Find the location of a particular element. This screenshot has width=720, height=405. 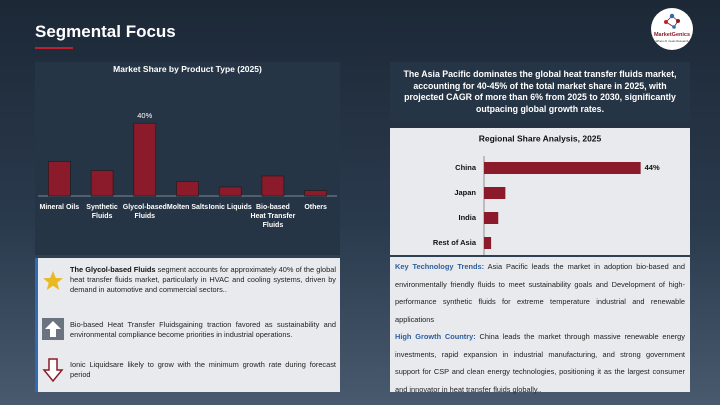

up-arrow-icon is located at coordinates (53, 329).